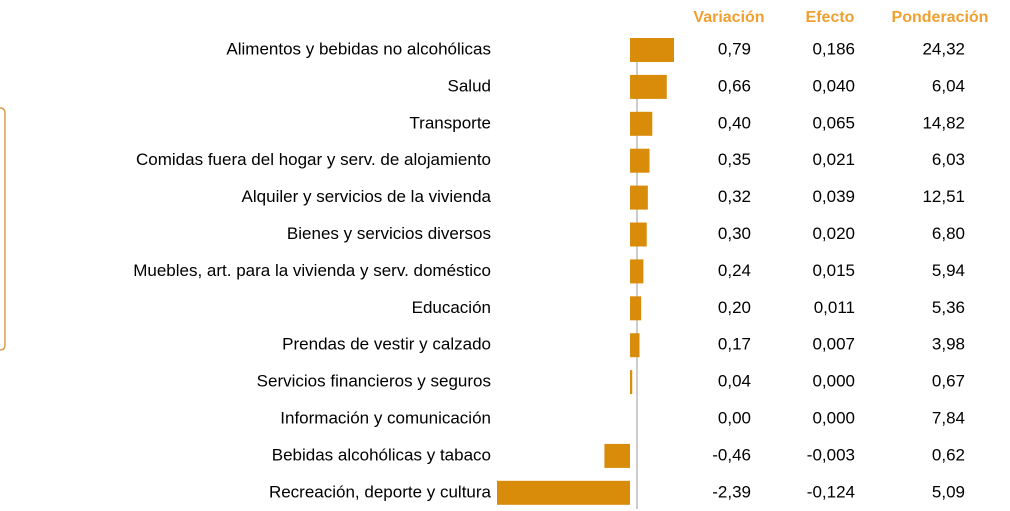 This screenshot has height=511, width=1010. I want to click on category-label: Recreación, deporte y cultura, so click(380, 491).